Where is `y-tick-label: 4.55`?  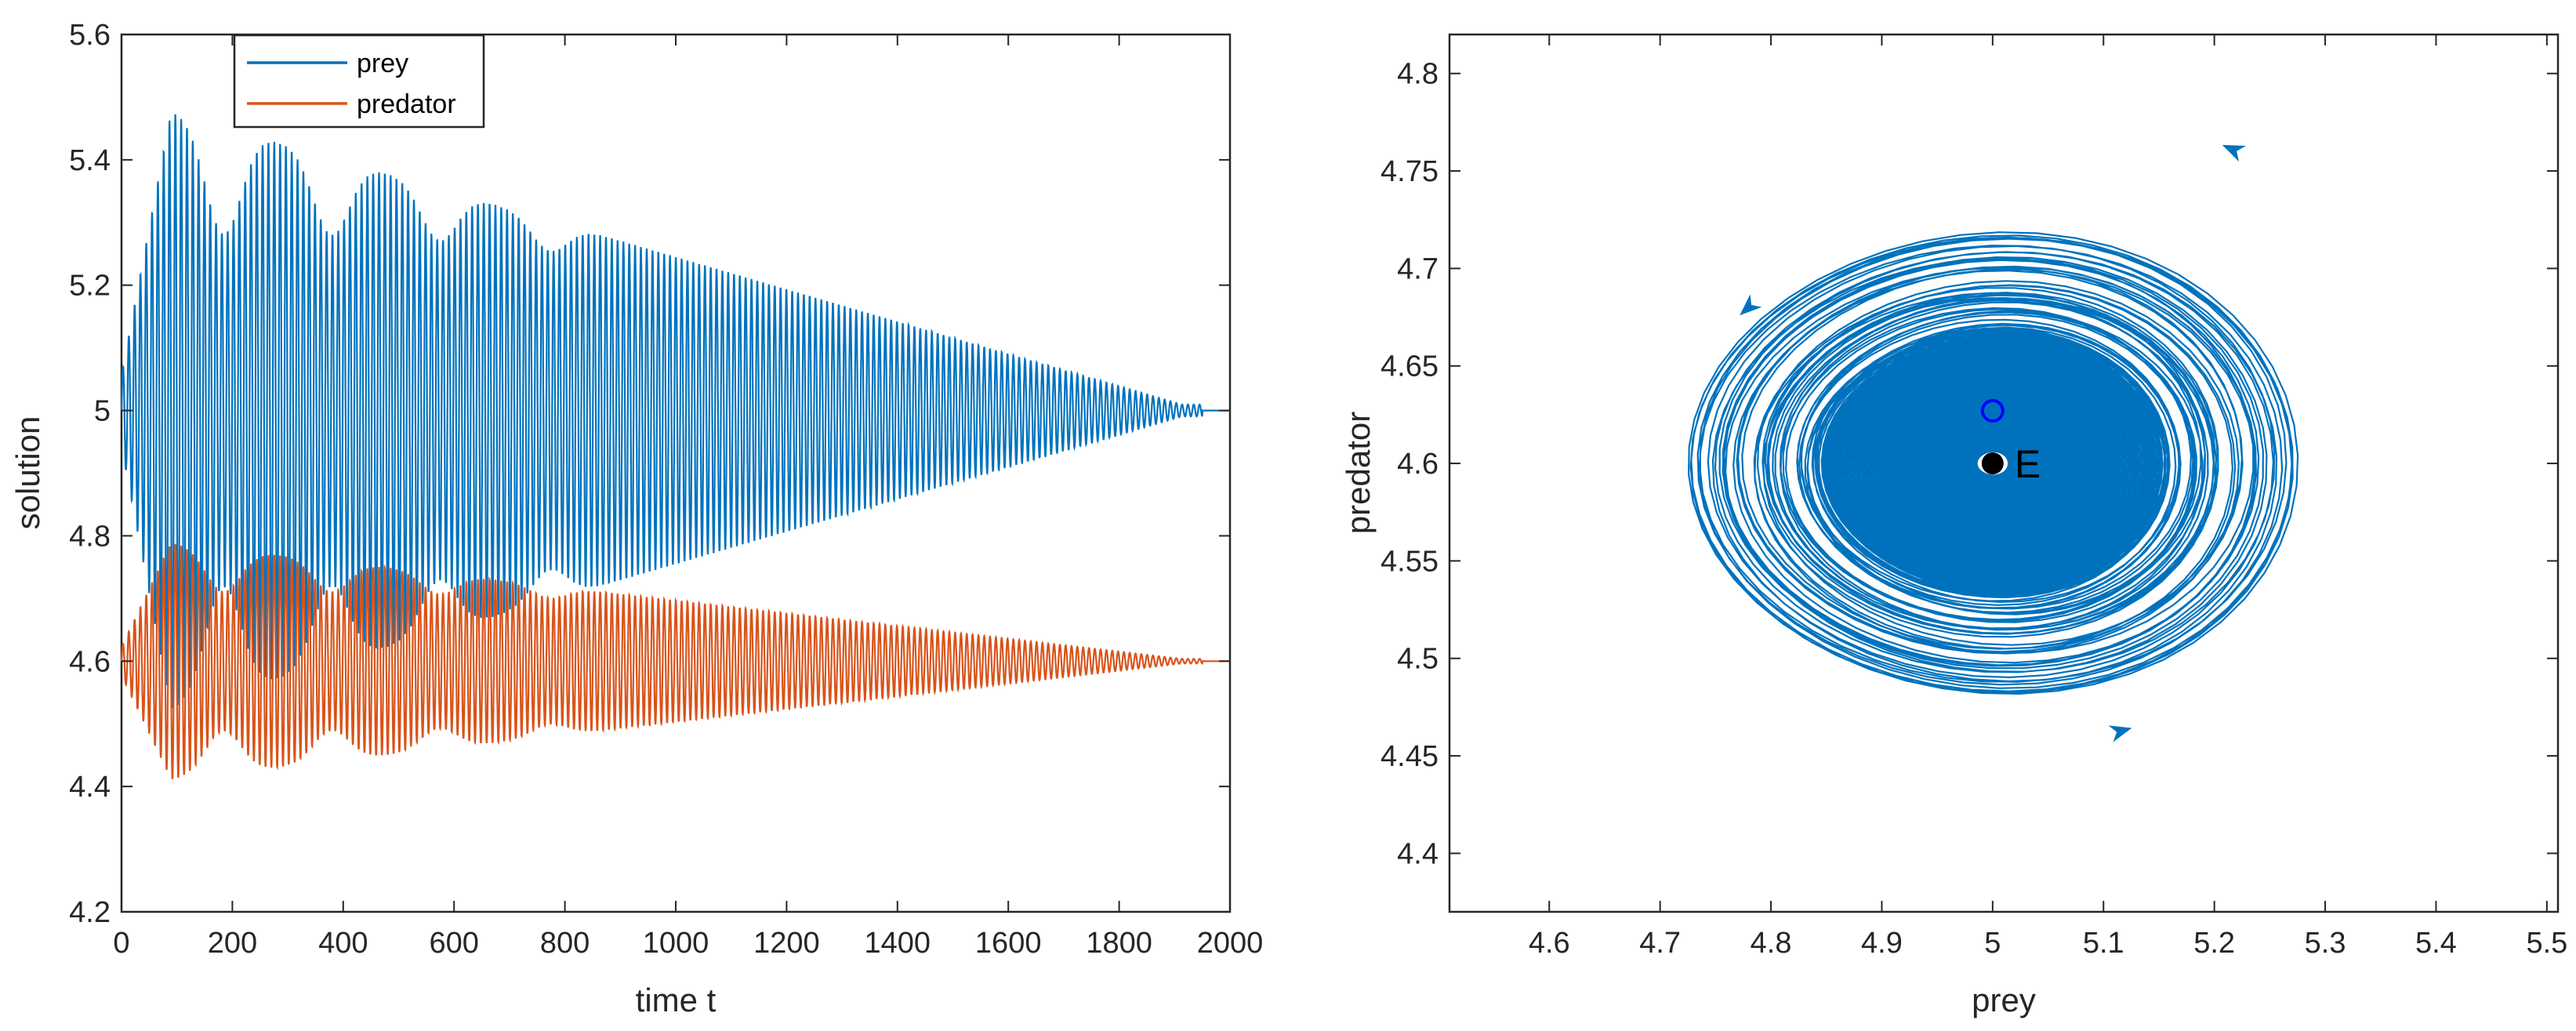 y-tick-label: 4.55 is located at coordinates (1410, 561).